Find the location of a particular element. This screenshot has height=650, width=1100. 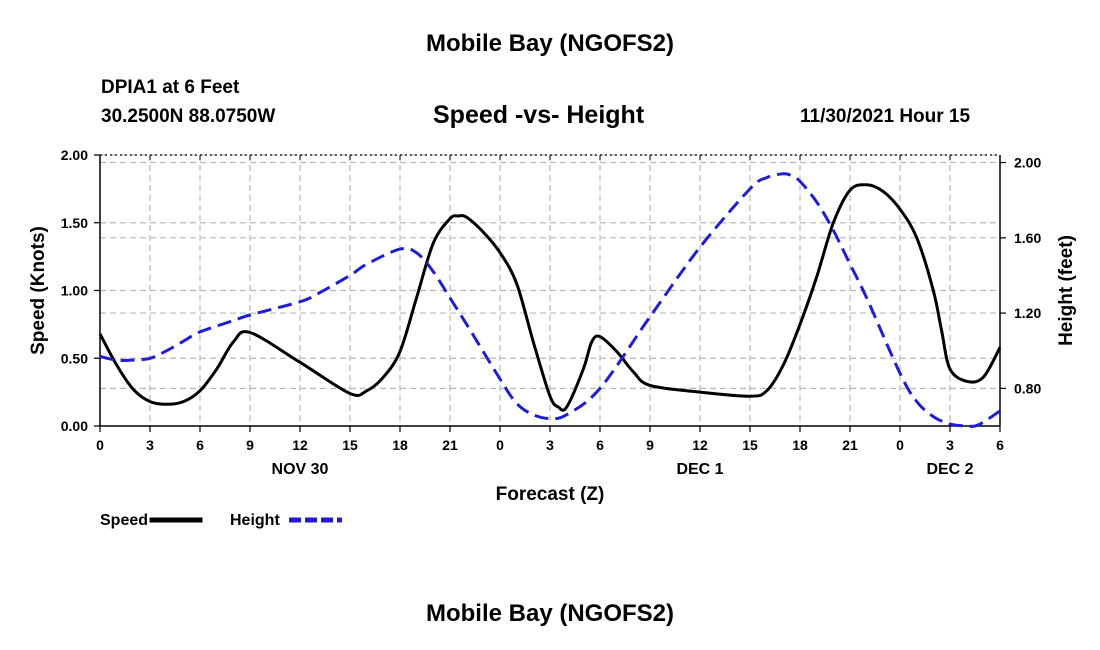

y-tick-label: 0.00 is located at coordinates (74, 426).